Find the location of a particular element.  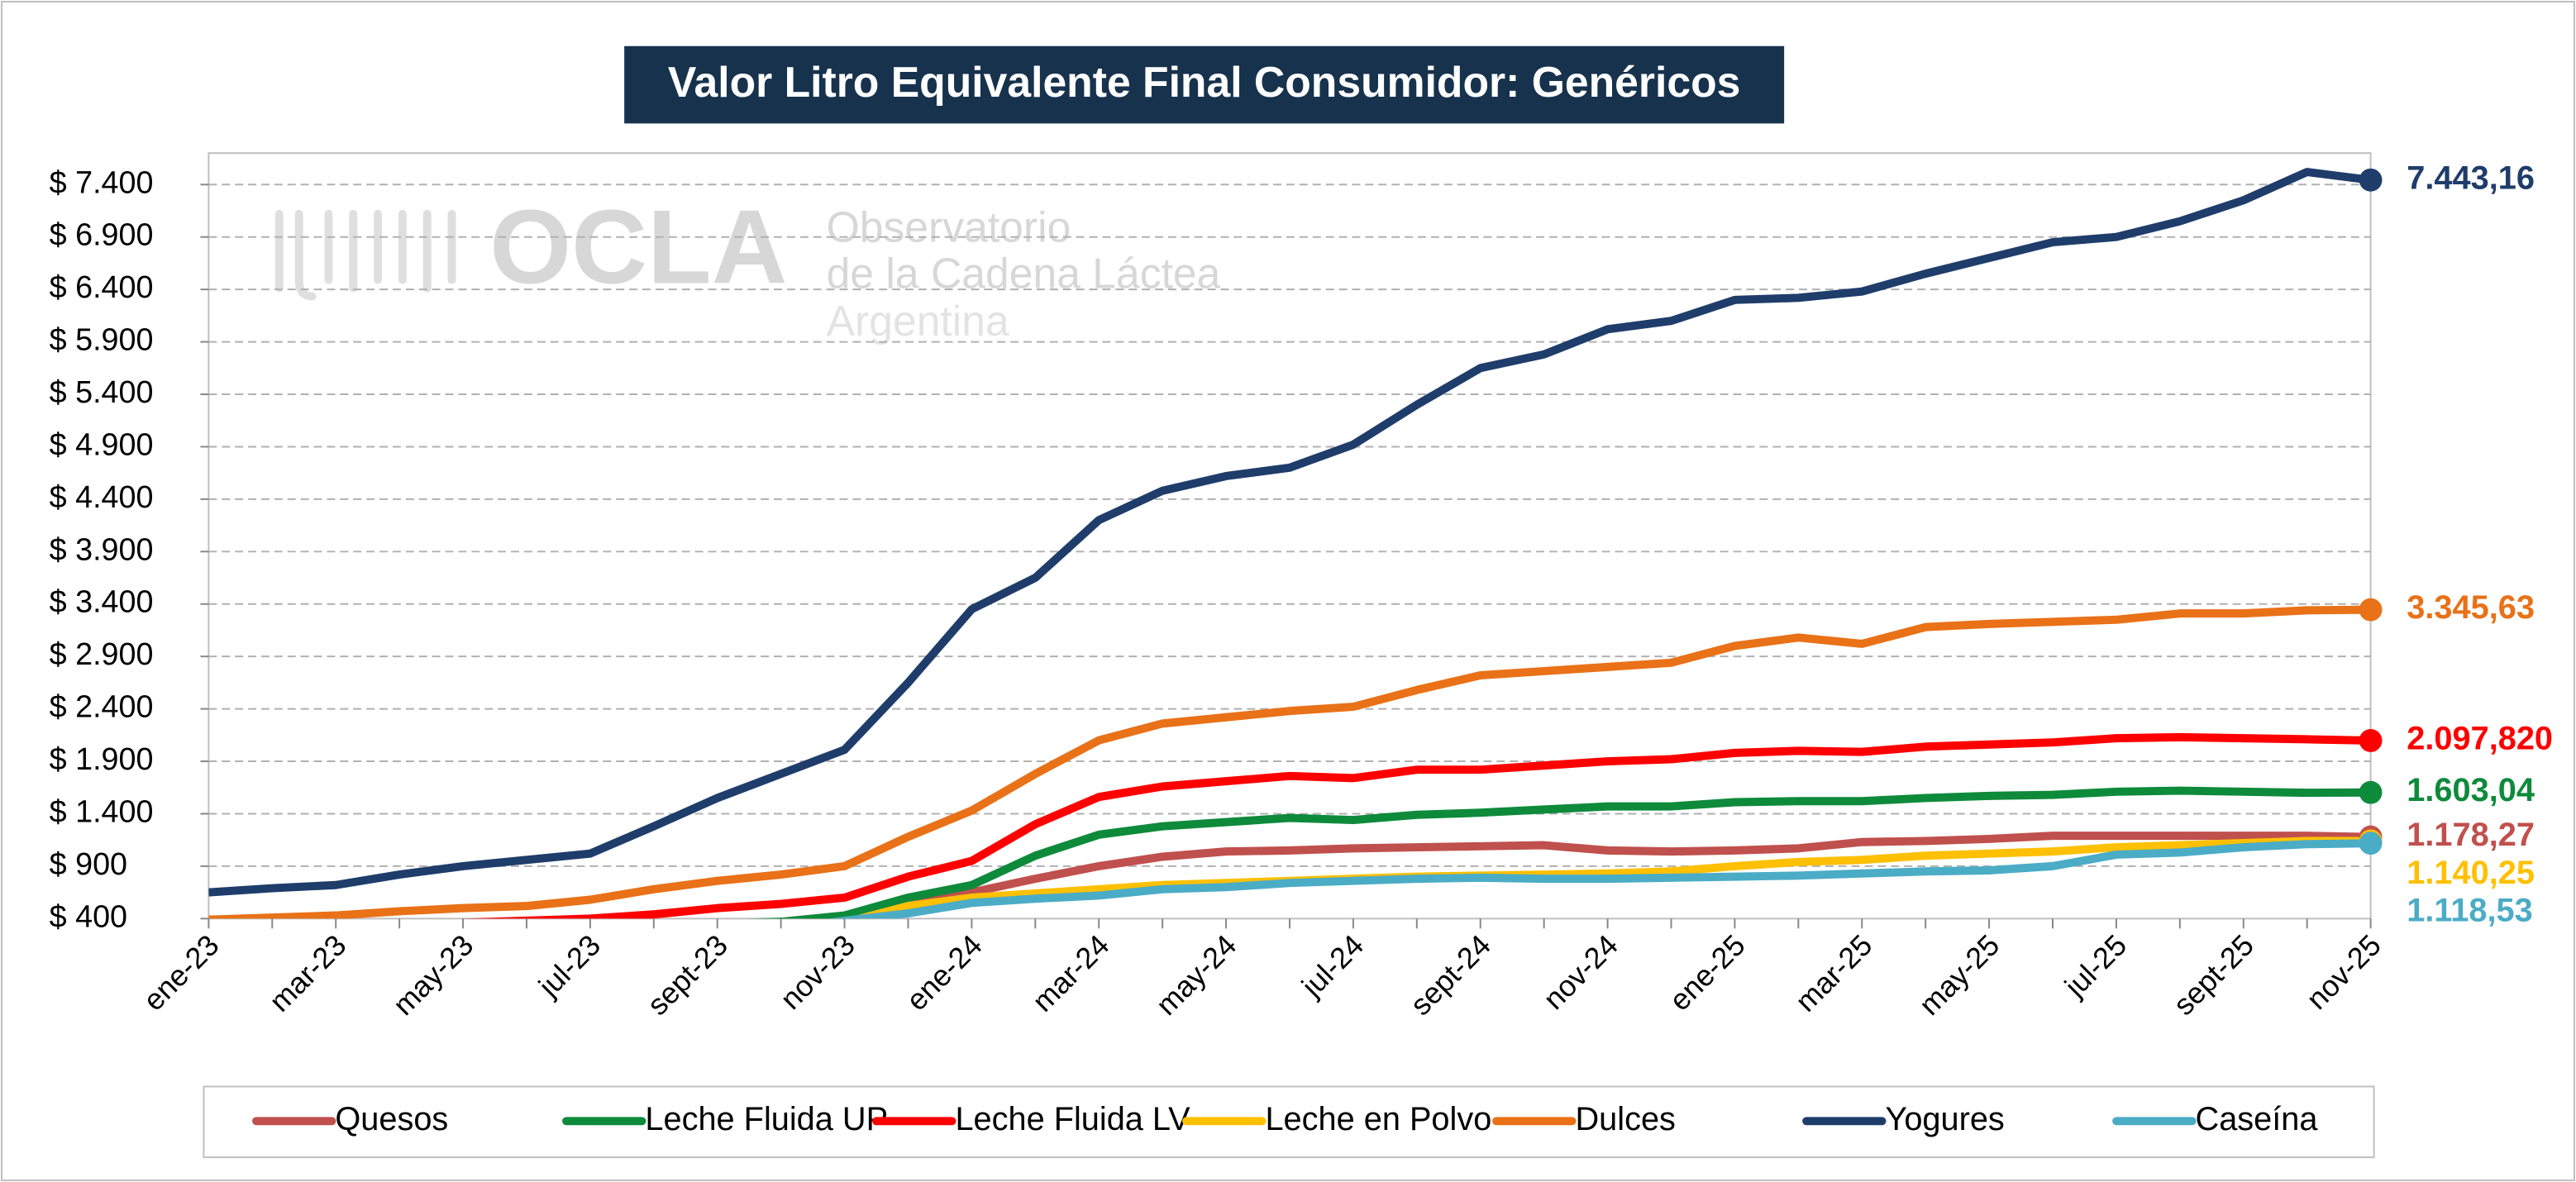

title-box is located at coordinates (1204, 84).